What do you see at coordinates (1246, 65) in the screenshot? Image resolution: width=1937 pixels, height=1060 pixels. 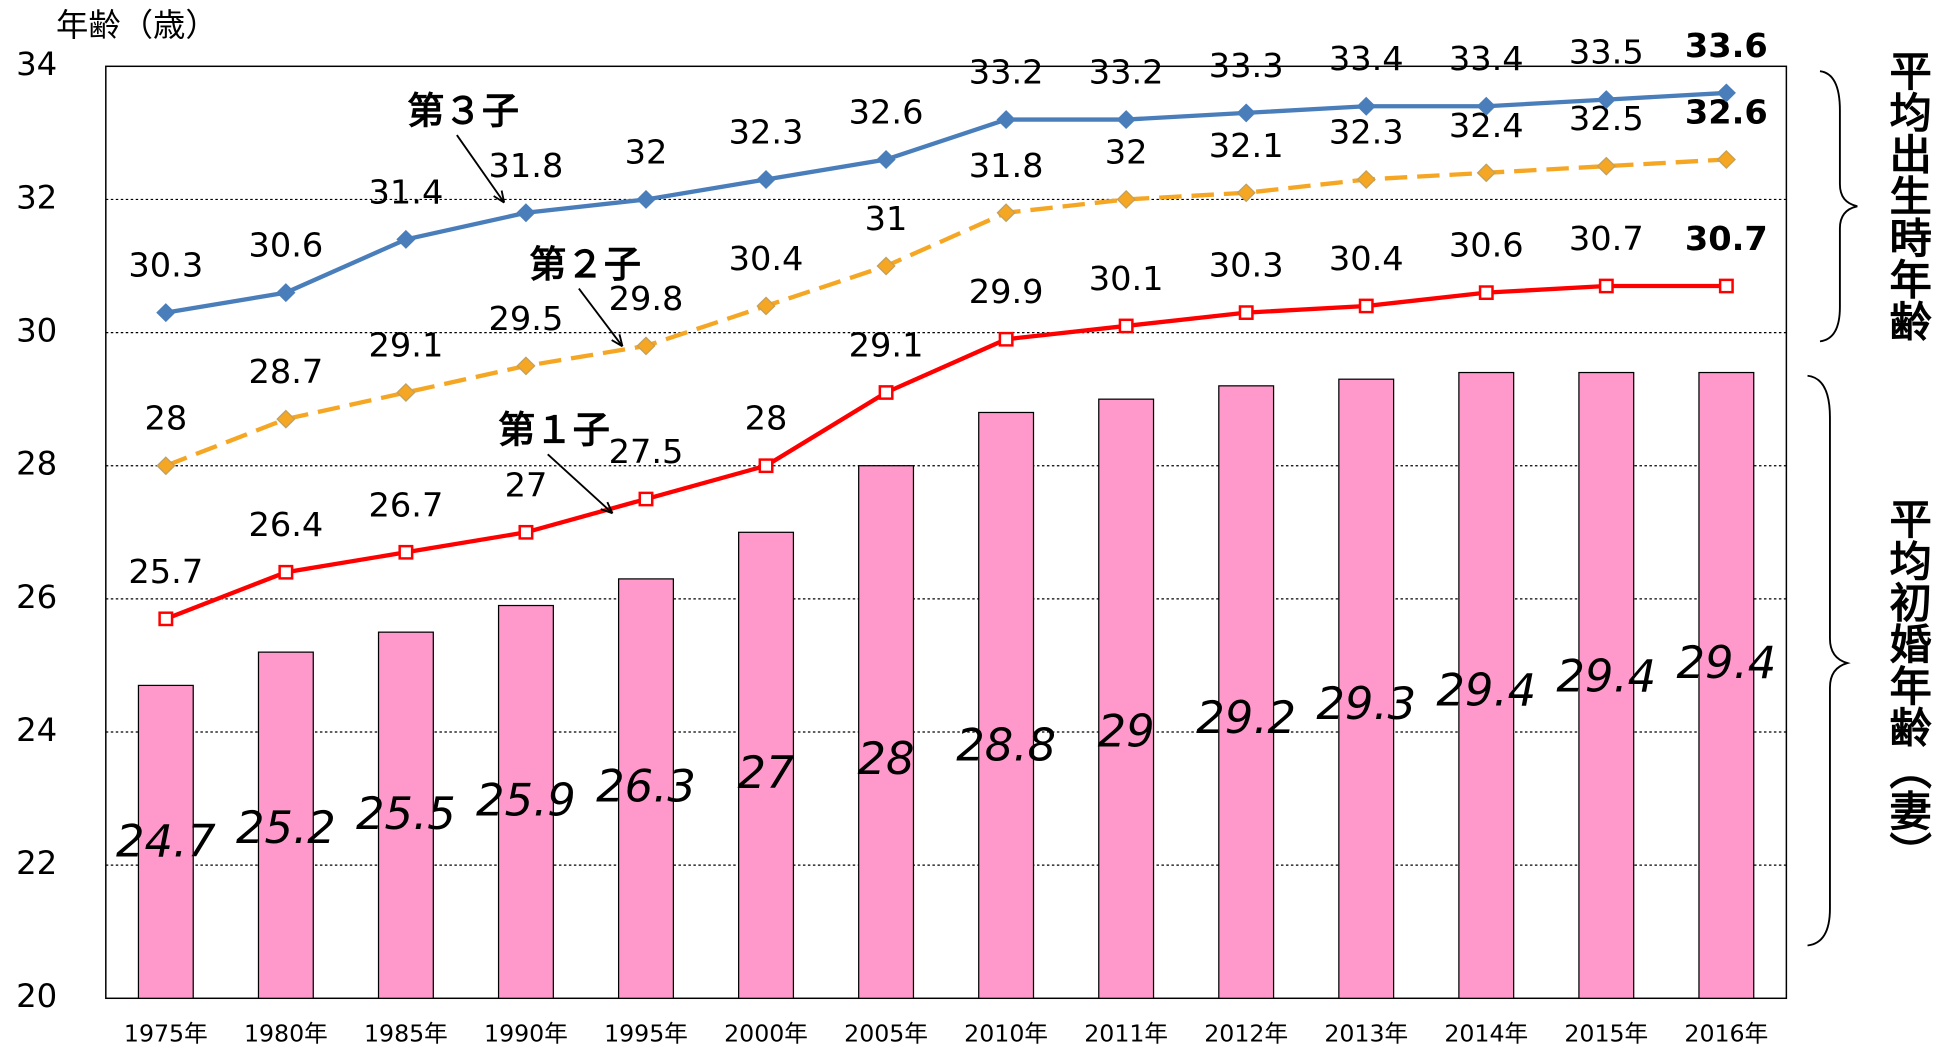 I see `data-label: 33.3` at bounding box center [1246, 65].